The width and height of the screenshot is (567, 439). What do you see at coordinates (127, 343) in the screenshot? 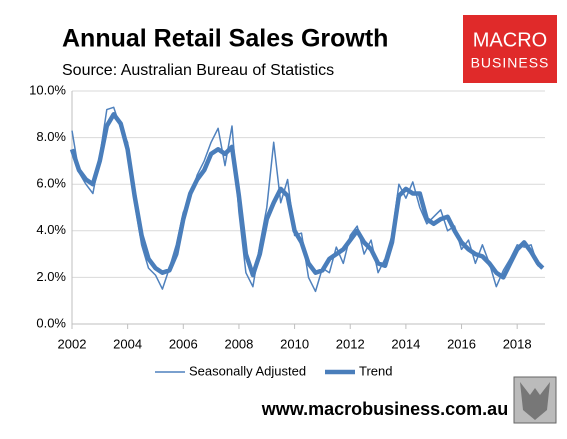
I see `x-tick-label: 2004` at bounding box center [127, 343].